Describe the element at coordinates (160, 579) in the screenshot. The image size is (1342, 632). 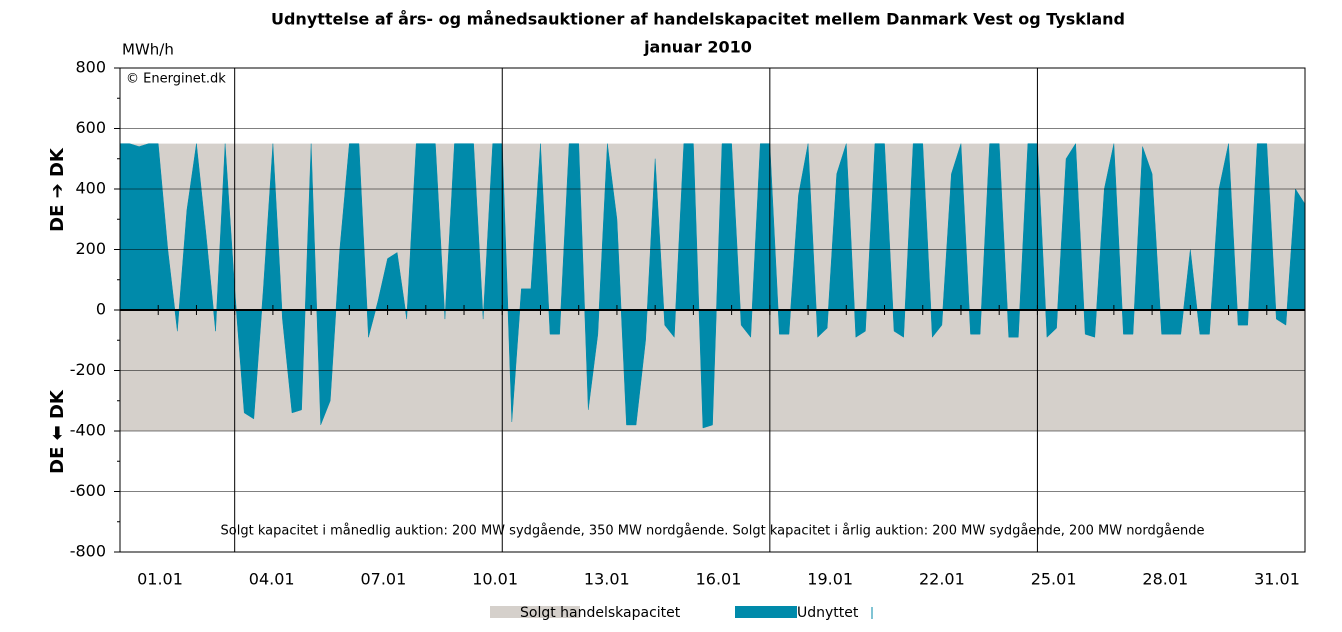
I see `x-tick-label: 01.01` at that location.